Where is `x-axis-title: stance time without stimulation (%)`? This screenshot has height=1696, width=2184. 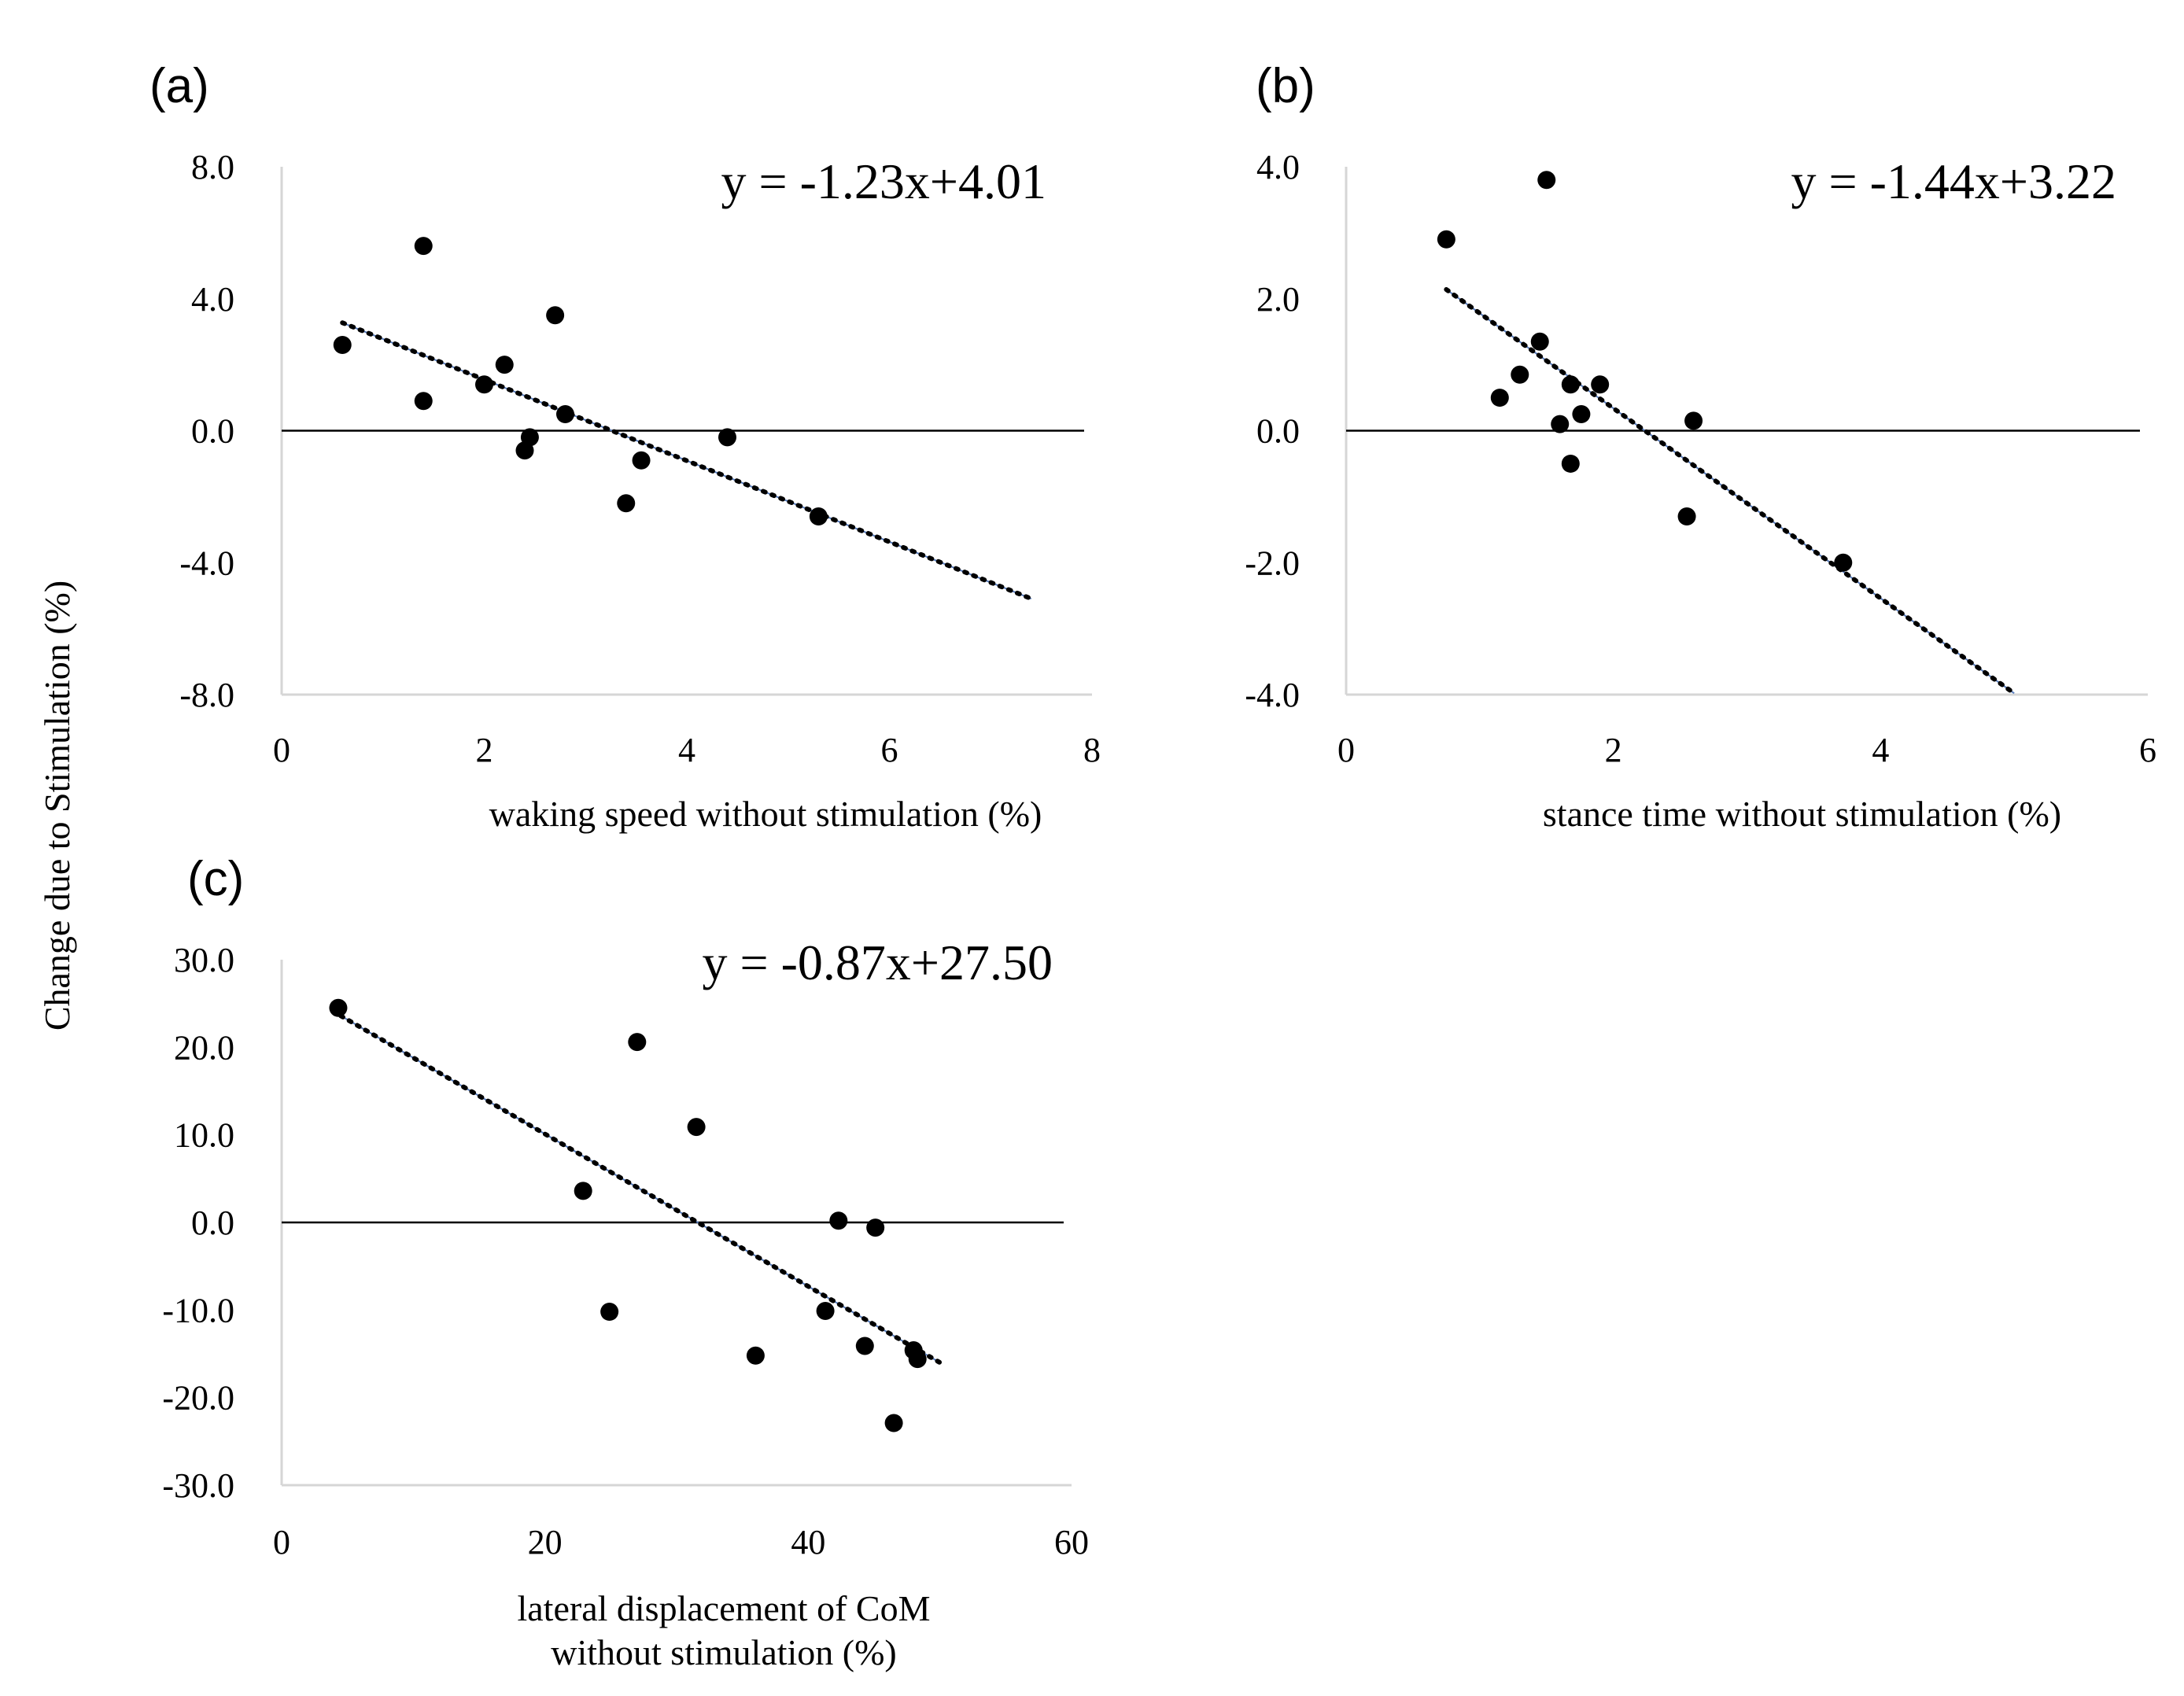
x-axis-title: stance time without stimulation (%) is located at coordinates (1802, 814).